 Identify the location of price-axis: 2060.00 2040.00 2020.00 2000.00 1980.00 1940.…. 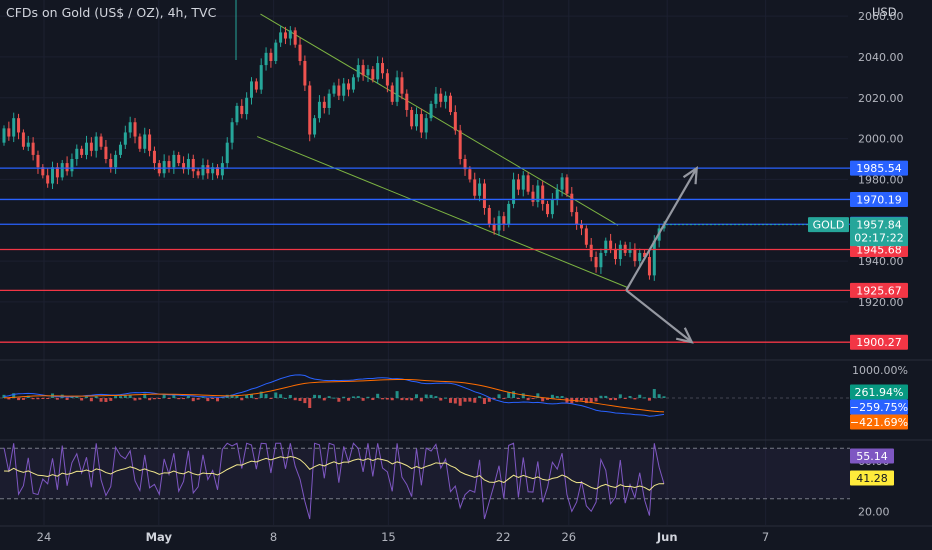
(881, 159).